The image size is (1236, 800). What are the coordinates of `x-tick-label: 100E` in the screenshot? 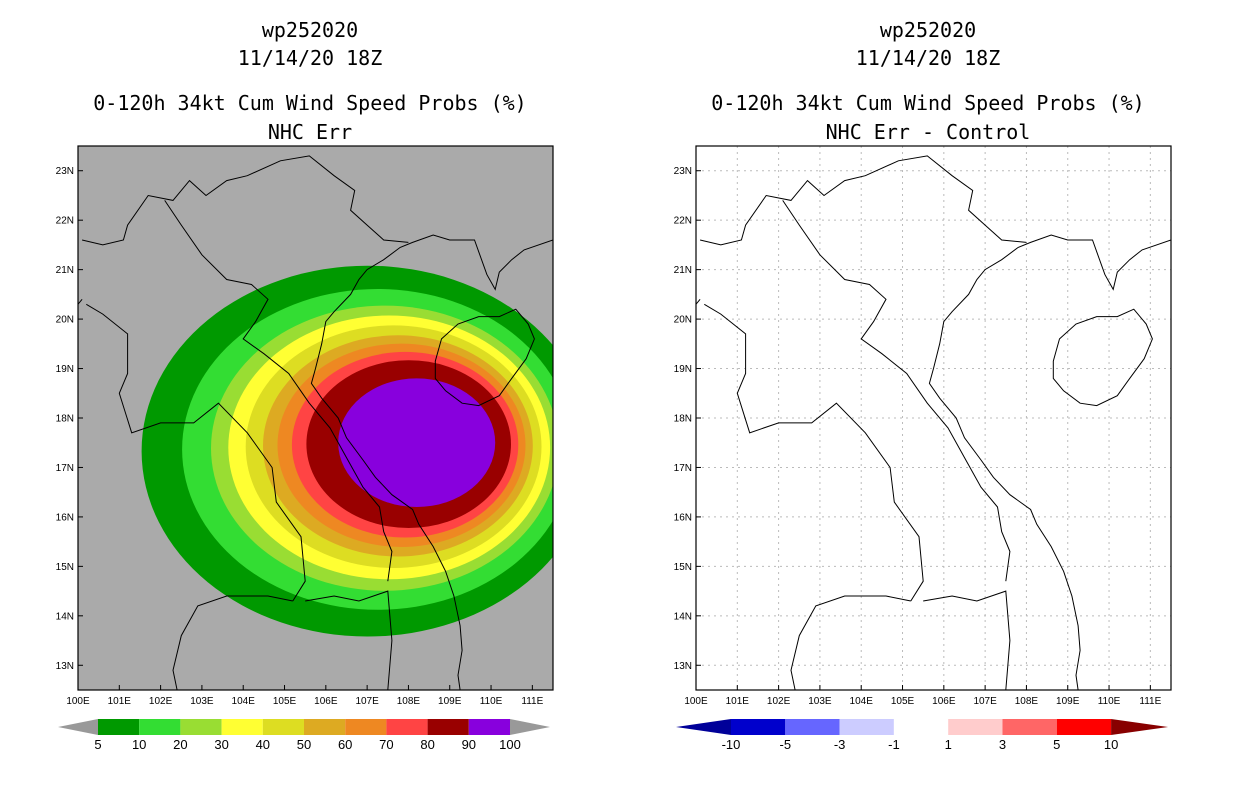 It's located at (696, 701).